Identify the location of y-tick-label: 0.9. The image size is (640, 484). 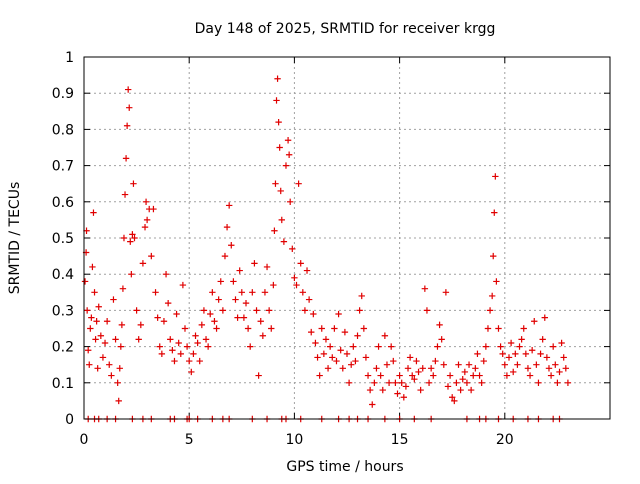
(63, 94).